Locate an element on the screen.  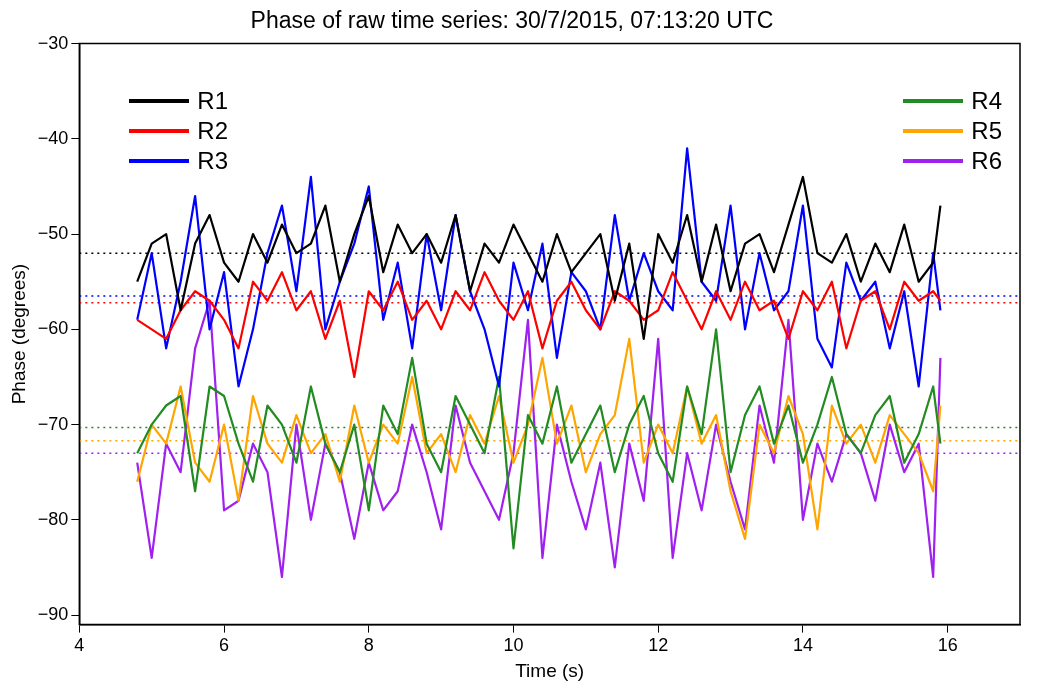
x-tick-label: 14 is located at coordinates (802, 645).